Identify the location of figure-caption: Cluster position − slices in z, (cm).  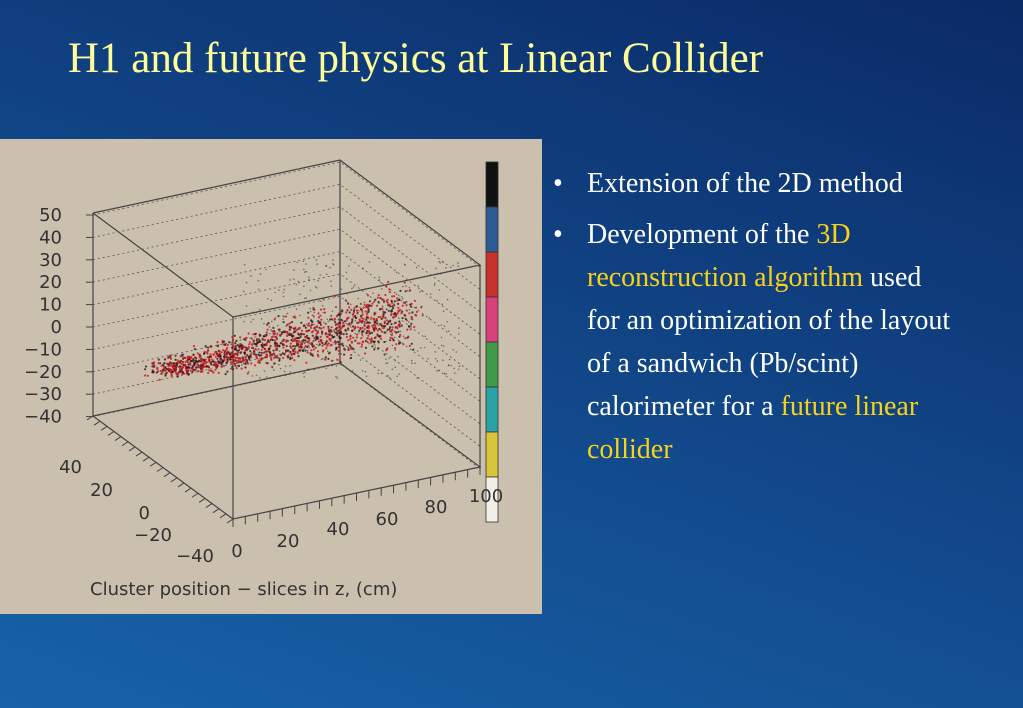
(243, 589).